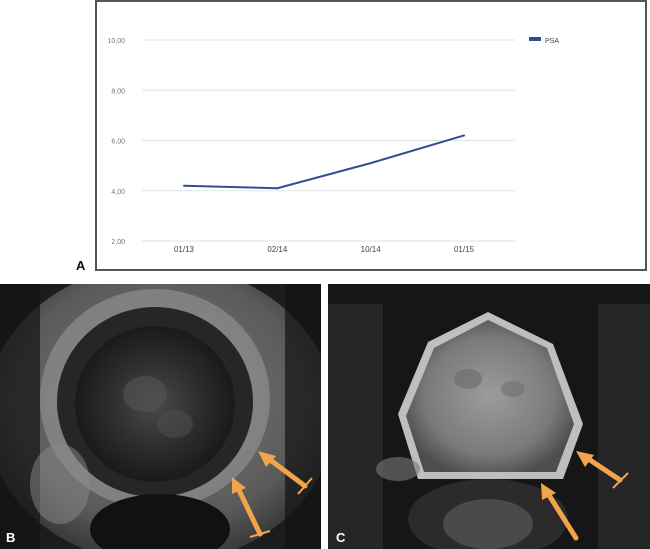 The image size is (650, 549). I want to click on panel-label-c: C, so click(341, 537).